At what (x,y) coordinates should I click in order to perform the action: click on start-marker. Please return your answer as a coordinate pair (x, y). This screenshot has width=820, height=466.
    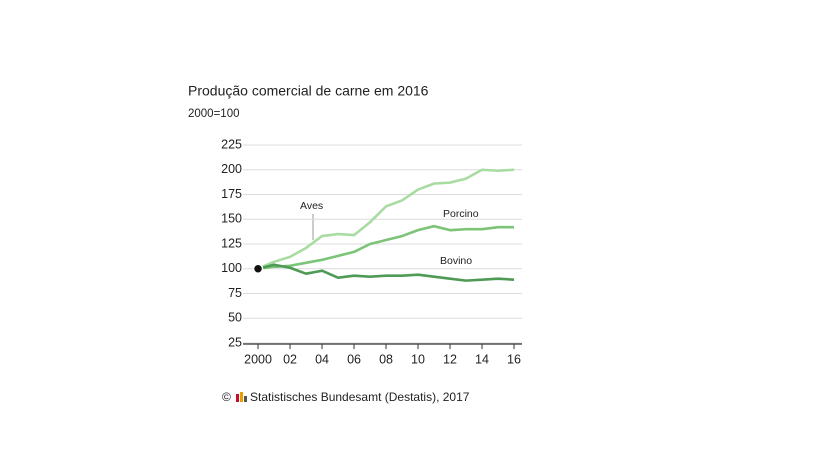
    Looking at the image, I should click on (258, 268).